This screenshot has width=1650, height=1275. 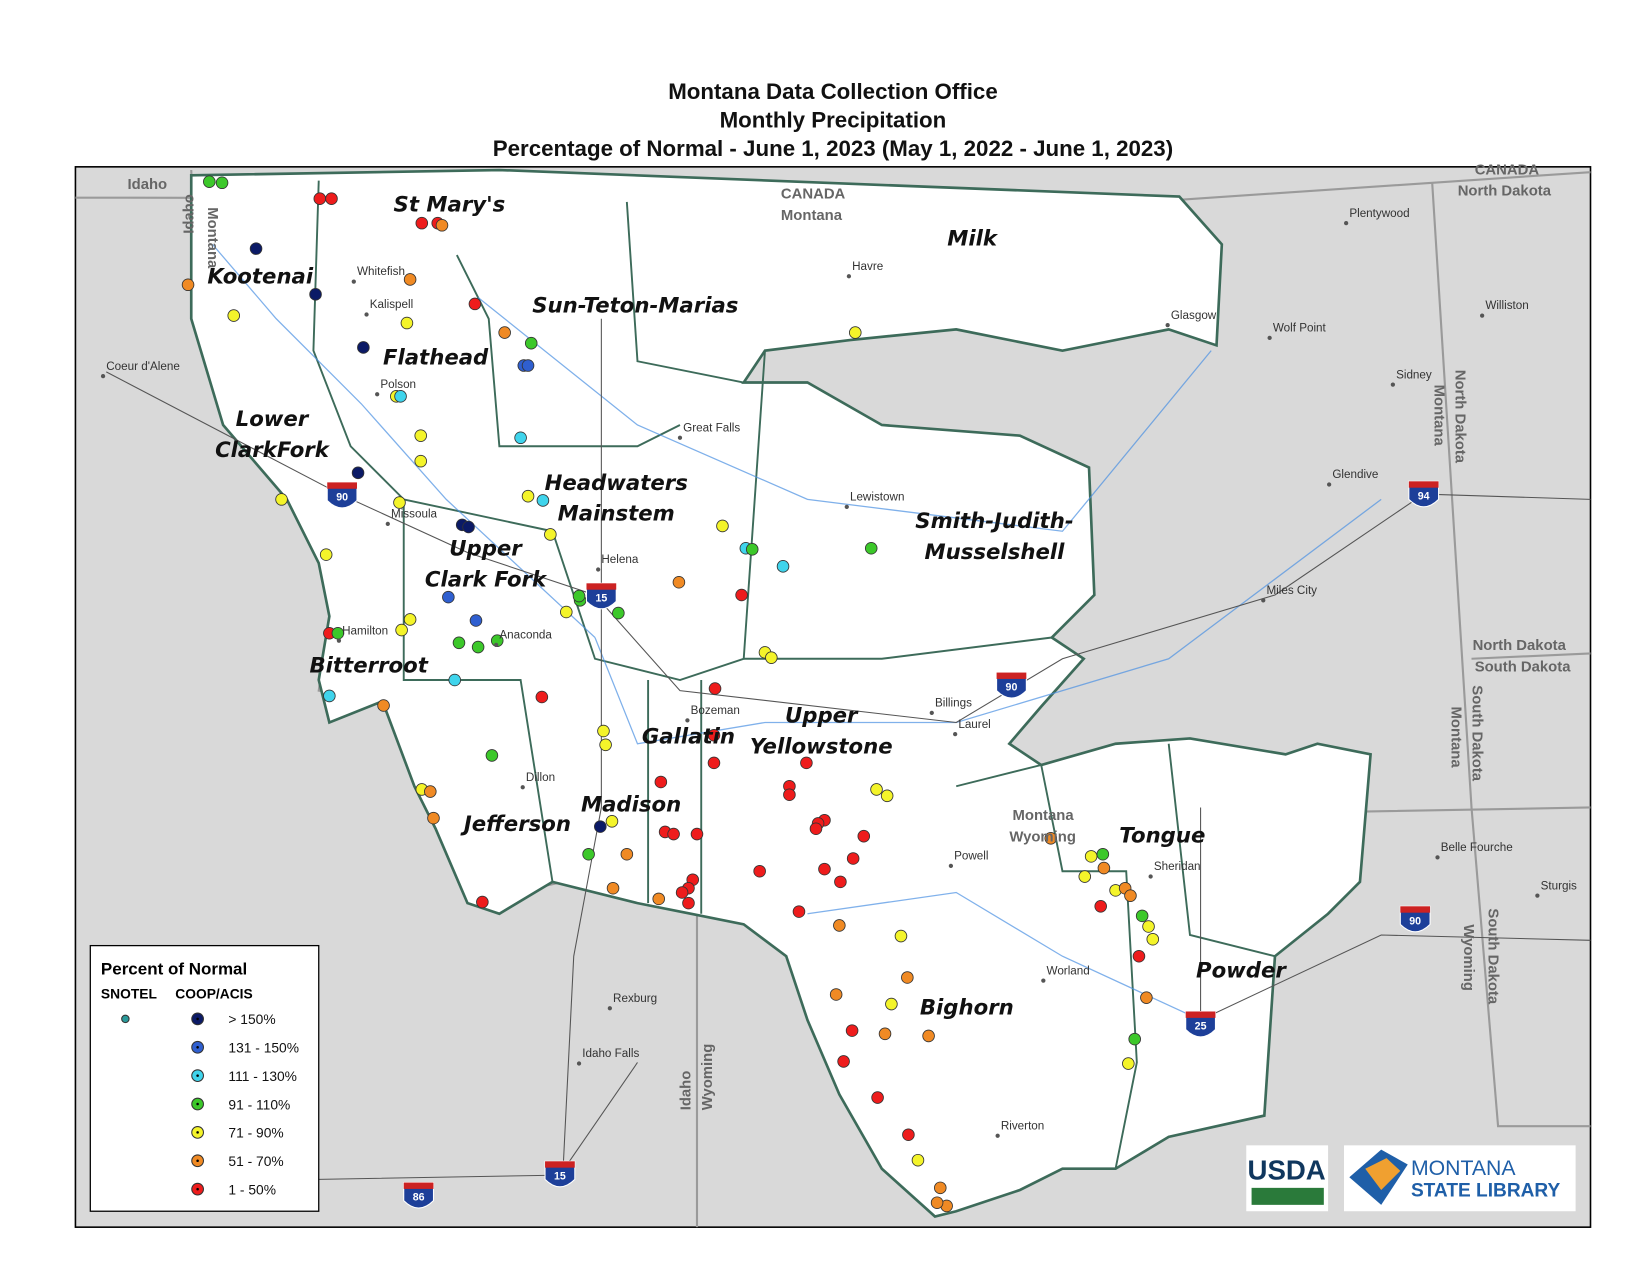 What do you see at coordinates (525, 635) in the screenshot?
I see `place-label: Anaconda` at bounding box center [525, 635].